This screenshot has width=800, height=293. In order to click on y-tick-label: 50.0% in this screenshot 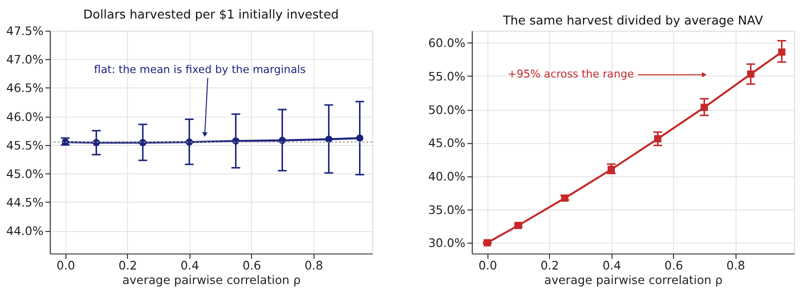, I will do `click(447, 109)`.